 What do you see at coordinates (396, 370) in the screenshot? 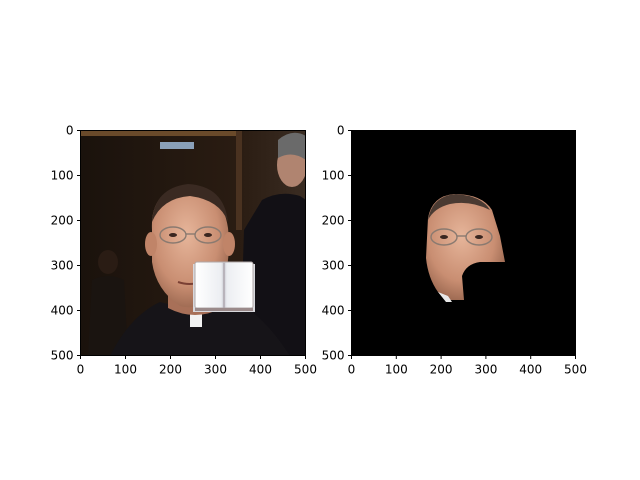
I see `segmented-face-x-tick-label: 100` at bounding box center [396, 370].